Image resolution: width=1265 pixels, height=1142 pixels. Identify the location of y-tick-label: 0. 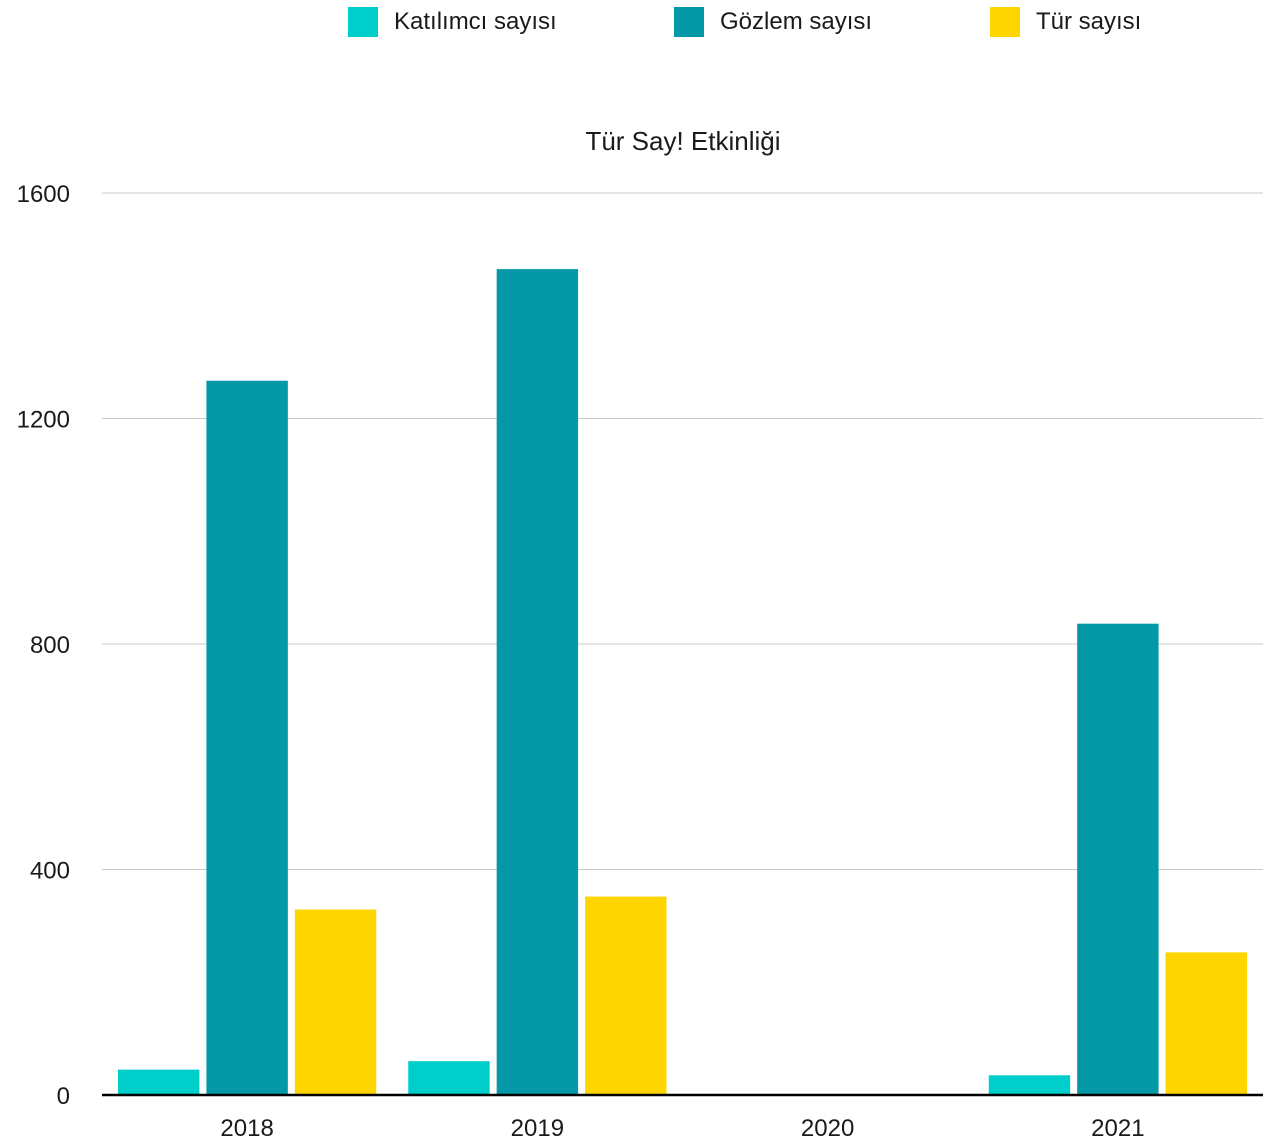
(63, 1096).